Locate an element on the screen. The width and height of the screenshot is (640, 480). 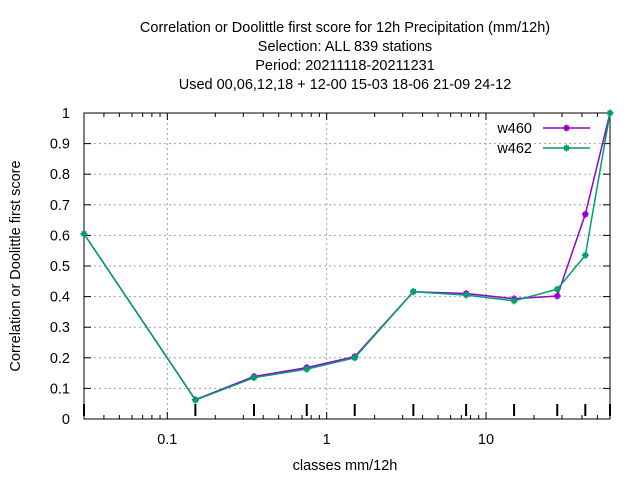
x-tick-label: 10 is located at coordinates (486, 440).